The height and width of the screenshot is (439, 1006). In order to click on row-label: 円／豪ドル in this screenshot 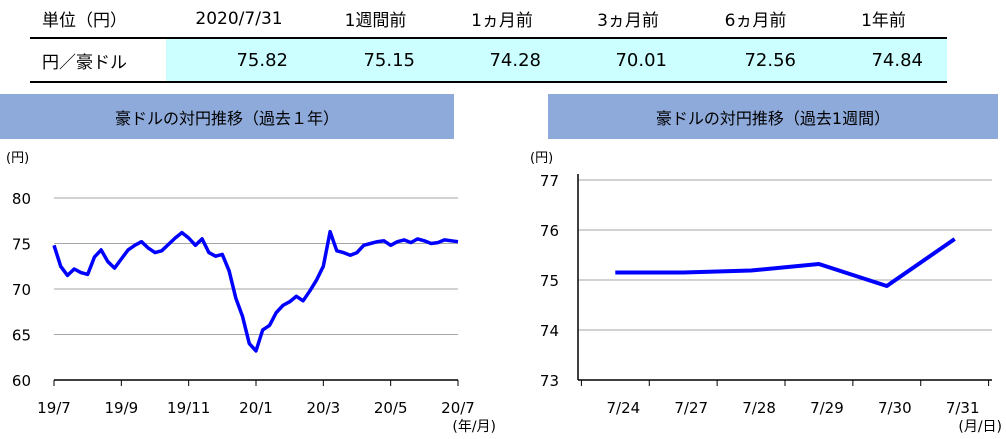, I will do `click(84, 62)`.